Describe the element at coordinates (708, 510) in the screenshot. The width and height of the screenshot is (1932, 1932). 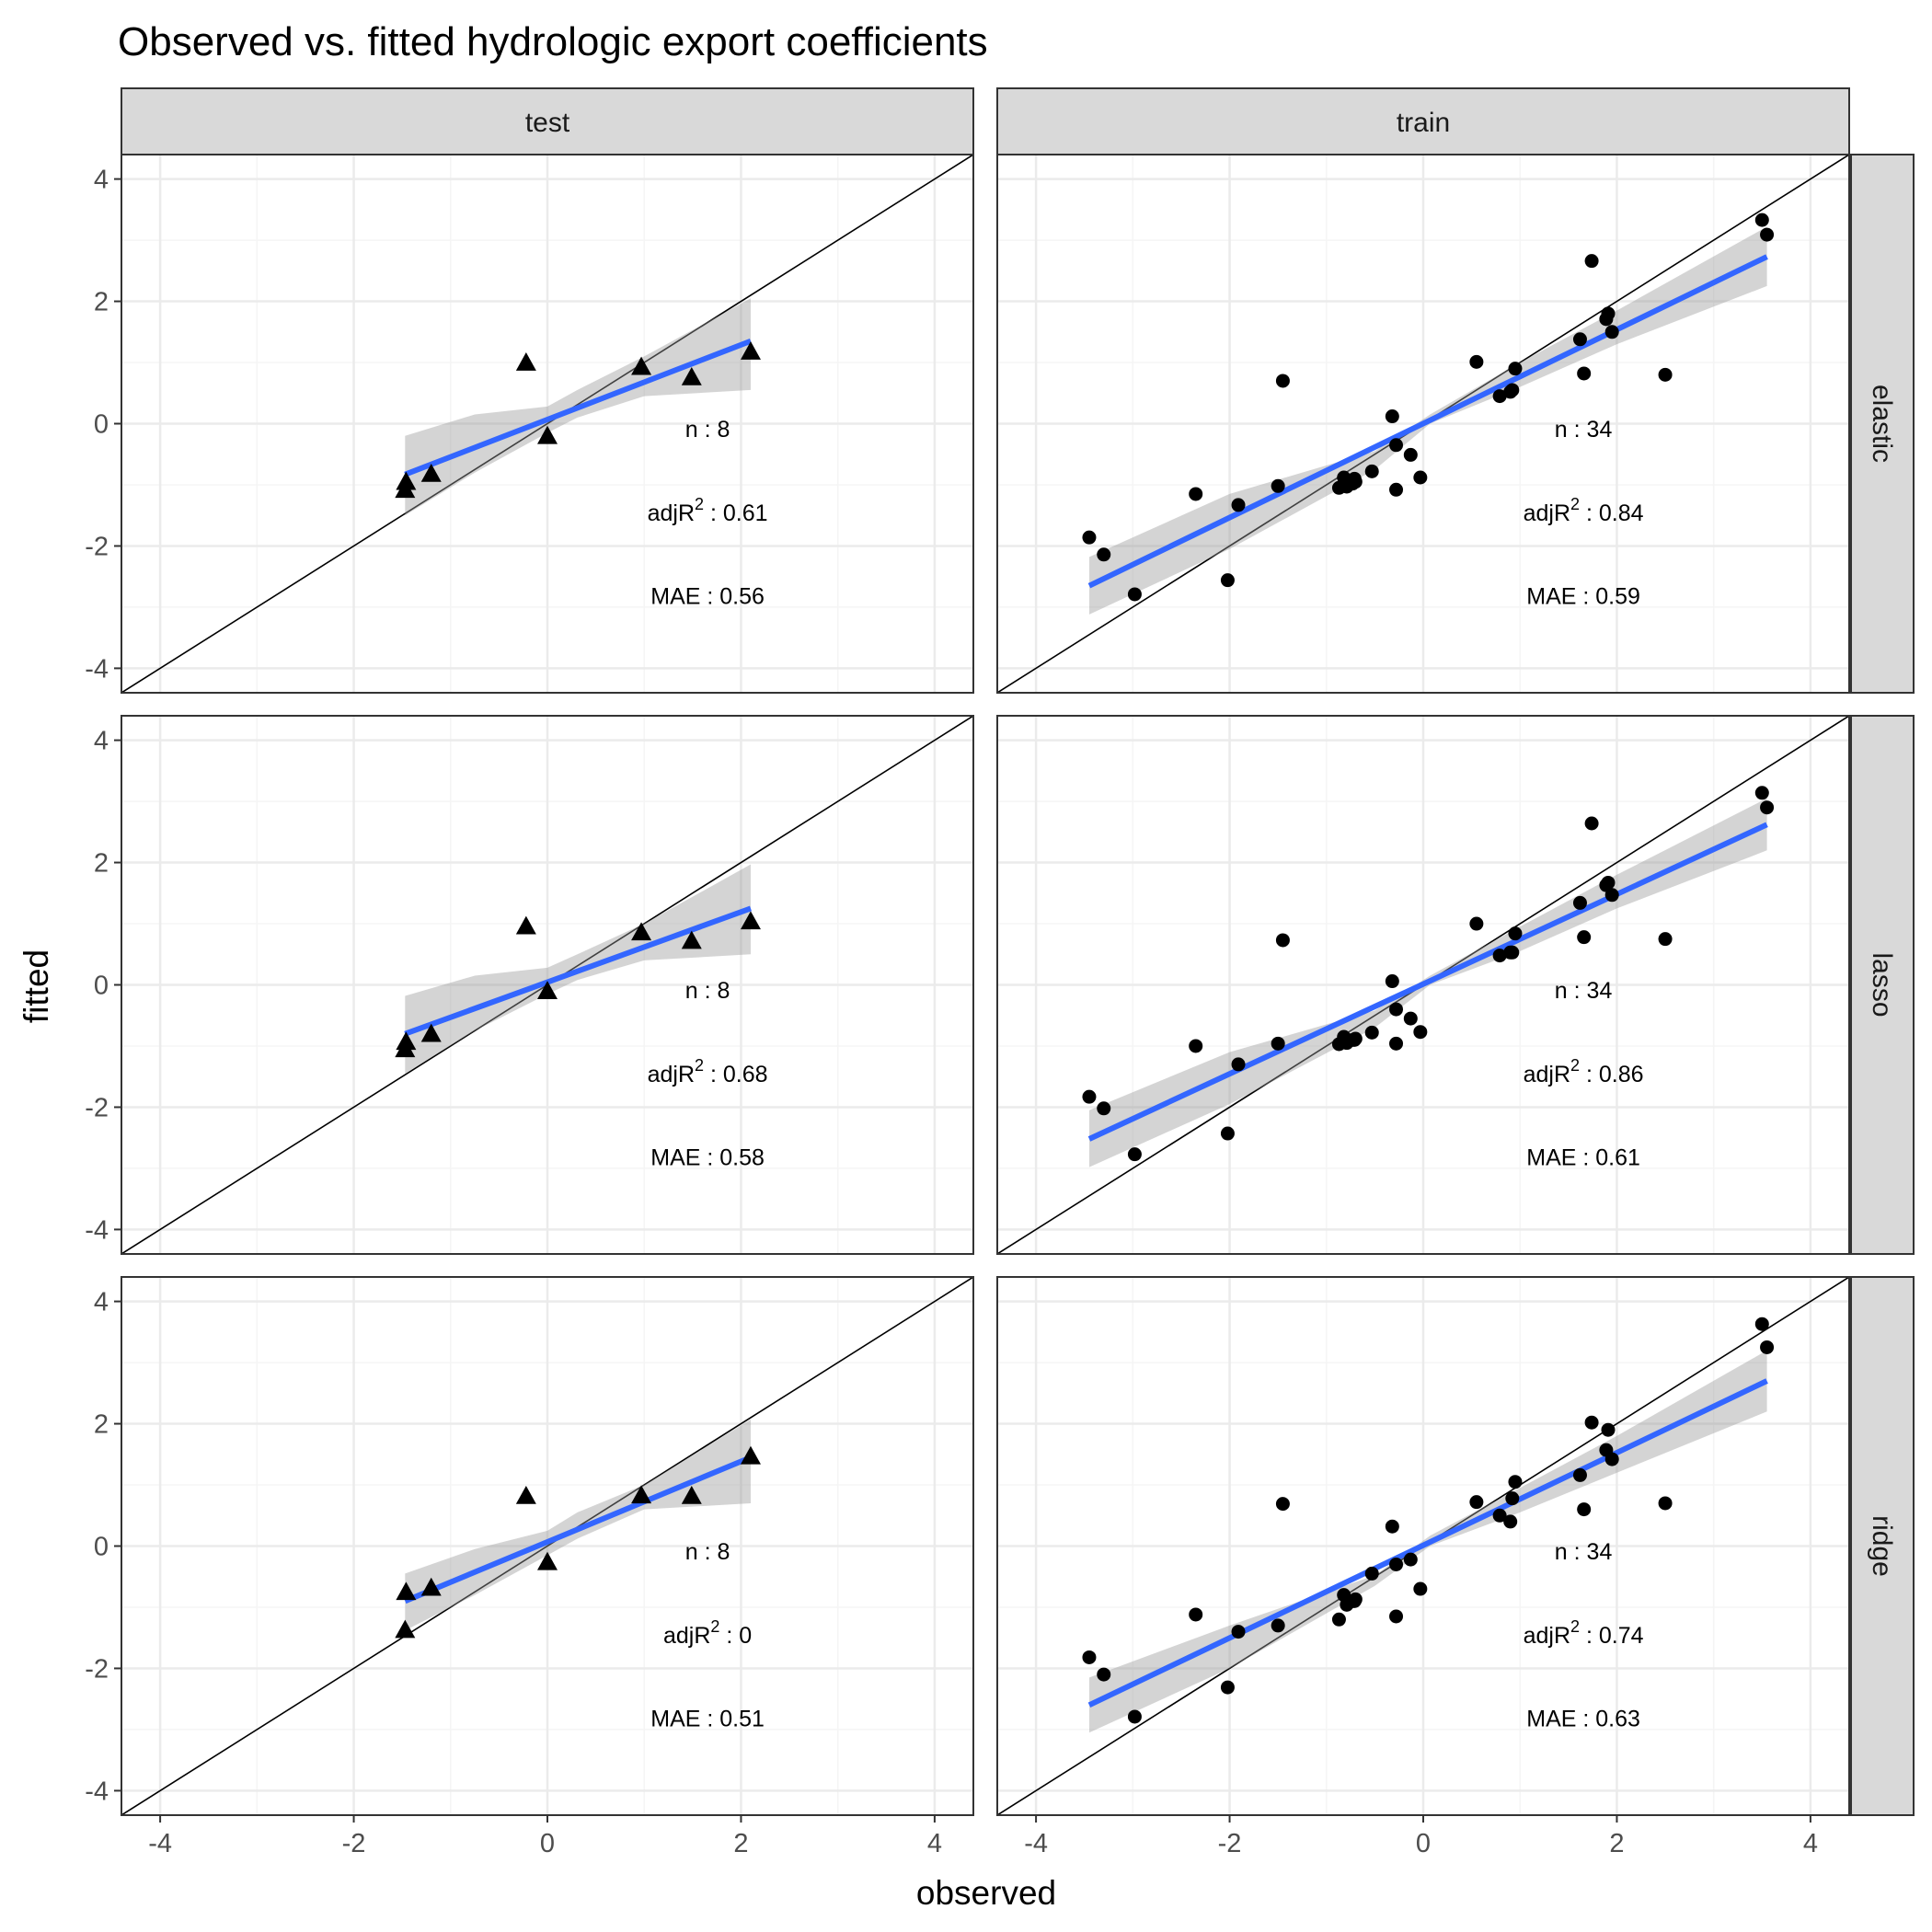
I see `annotation-adj-r2: adjR2 : 0.61` at that location.